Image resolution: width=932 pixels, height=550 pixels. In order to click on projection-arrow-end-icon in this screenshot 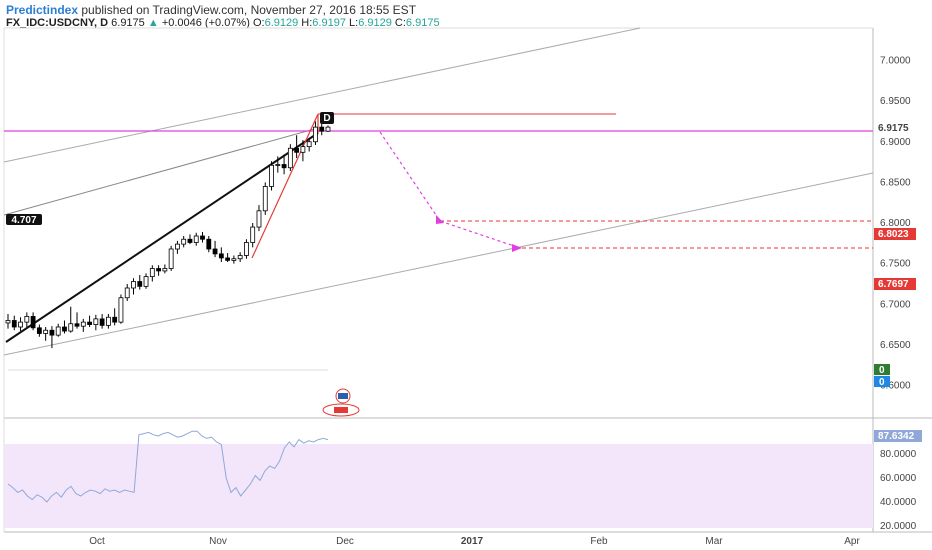, I will do `click(517, 248)`.